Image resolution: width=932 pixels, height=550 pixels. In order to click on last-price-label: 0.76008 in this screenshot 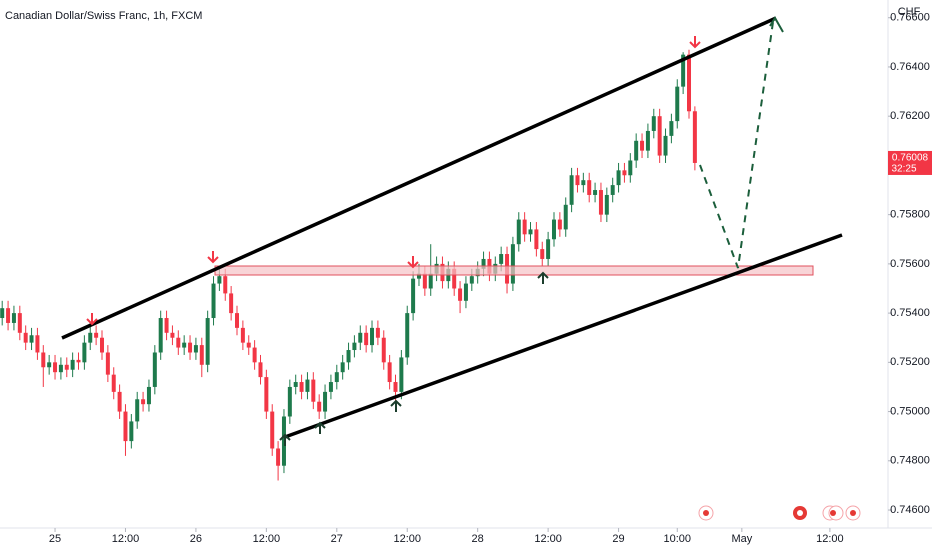, I will do `click(910, 158)`.